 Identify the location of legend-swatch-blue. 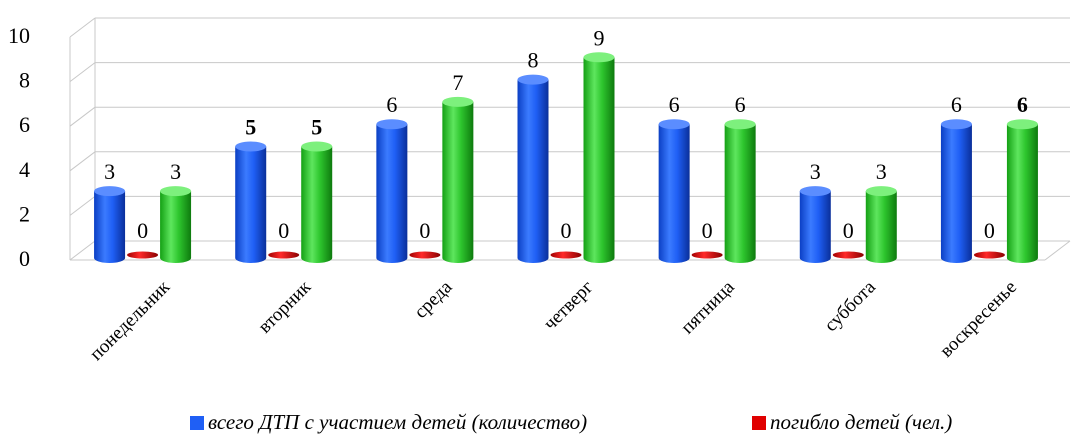
(197, 422).